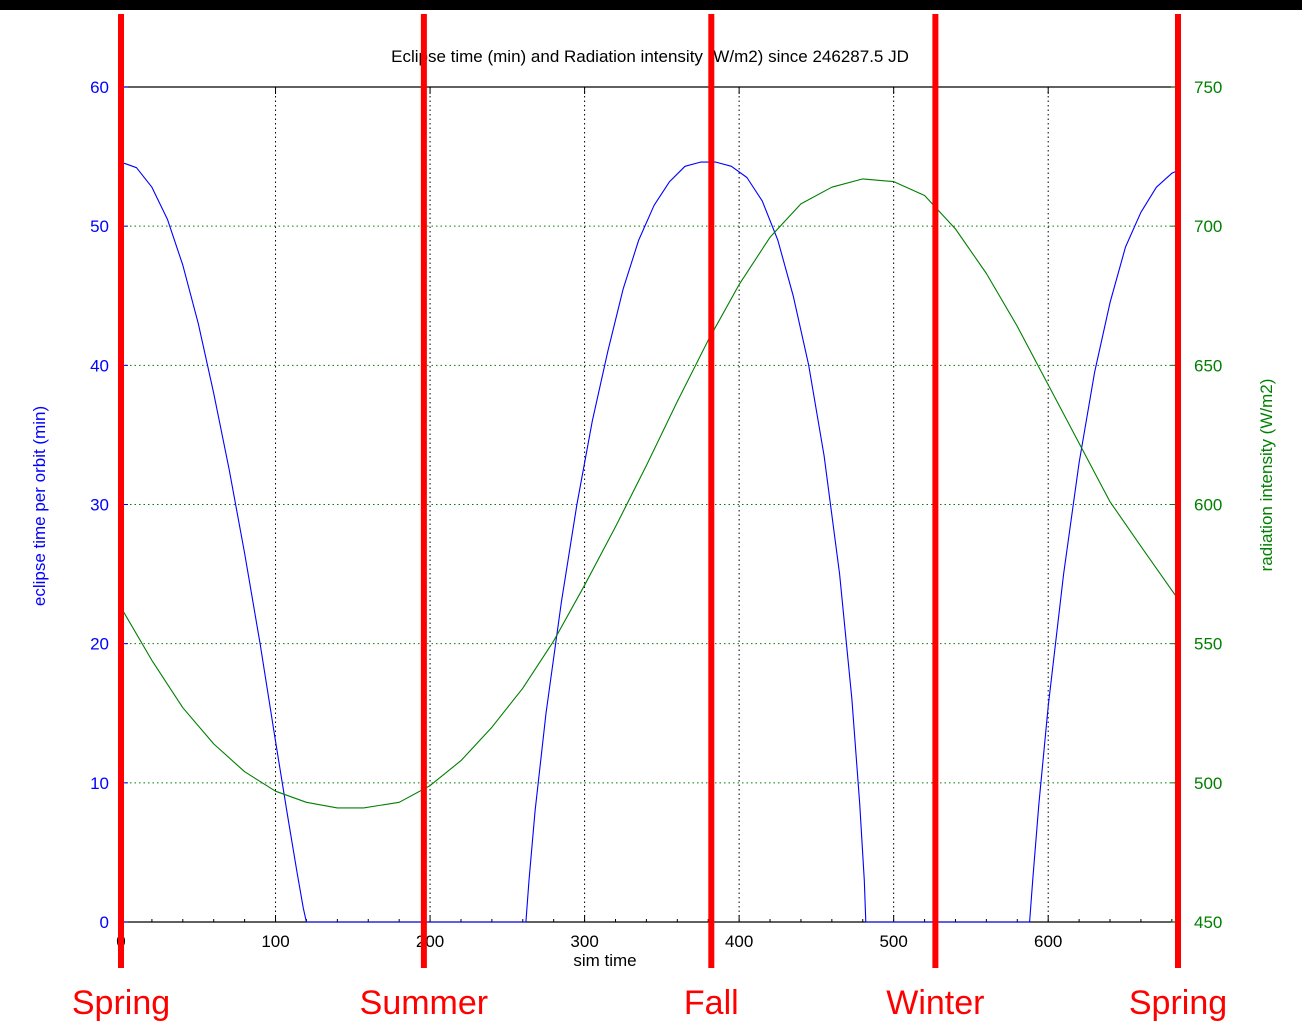 The width and height of the screenshot is (1302, 1029). I want to click on y-axis-label-right: radiation intensity (W/m2), so click(1266, 475).